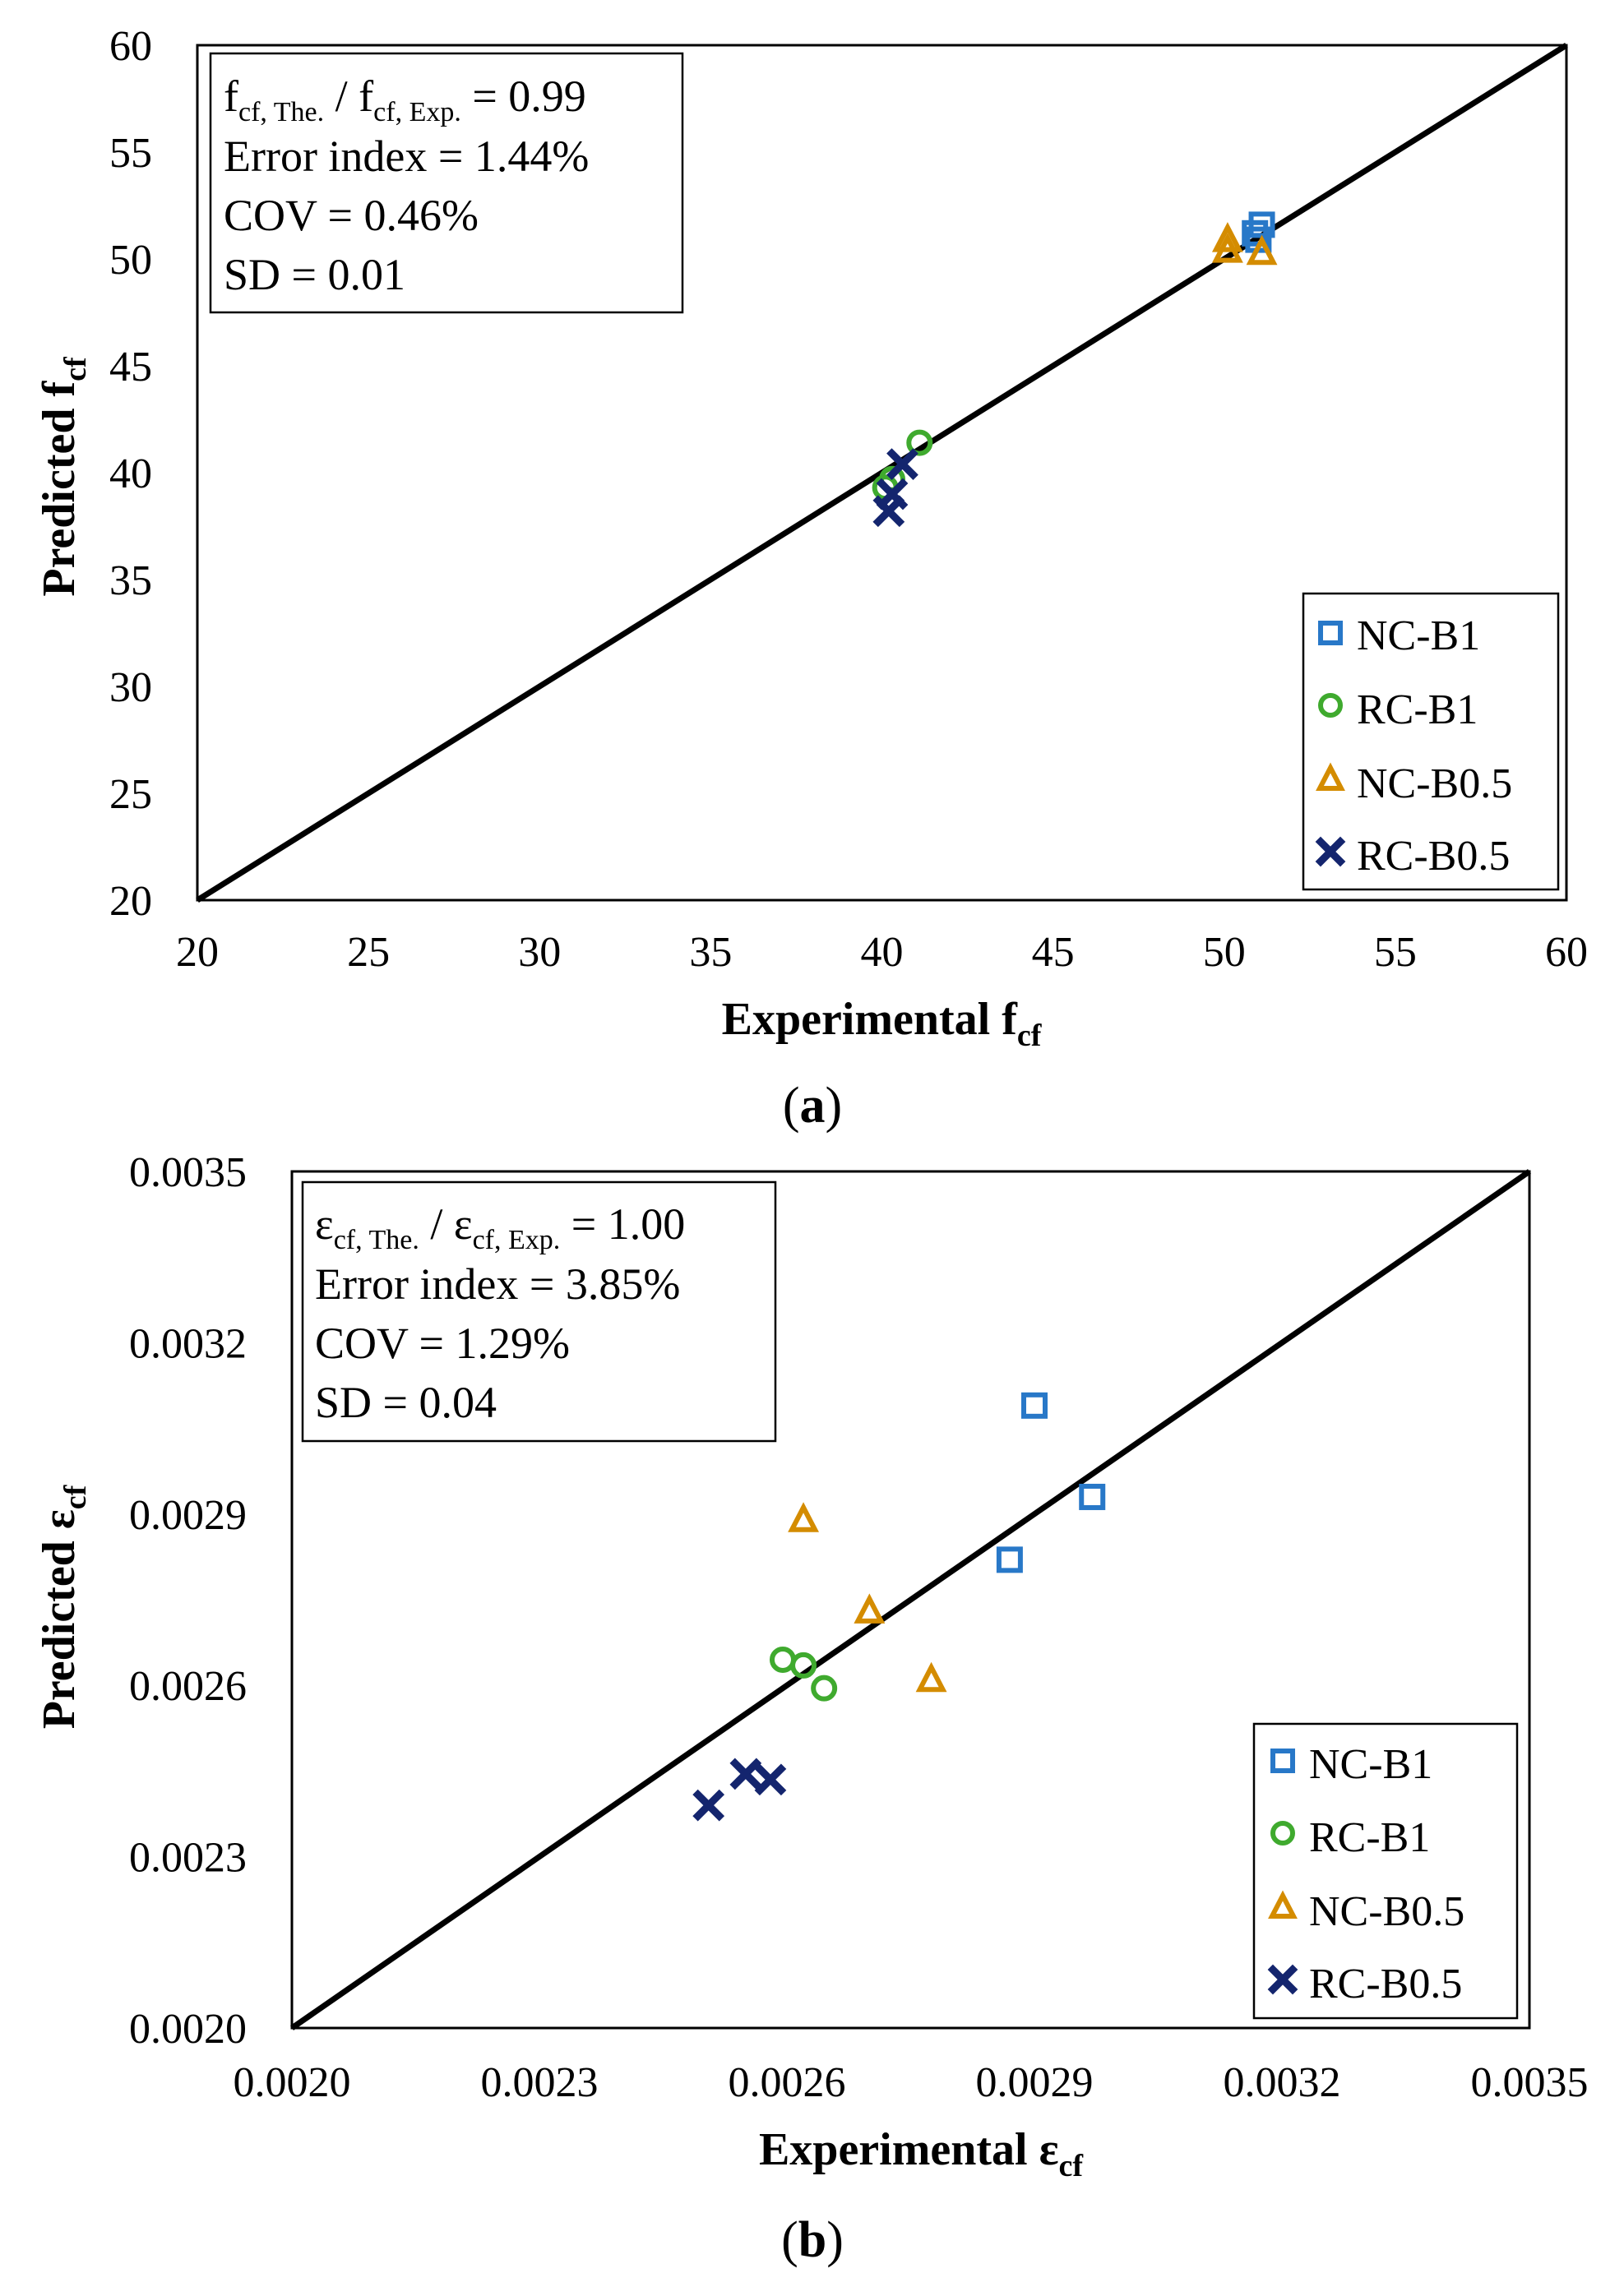 The image size is (1624, 2296). I want to click on chart-a-legend-marker-rc-b1, so click(1330, 705).